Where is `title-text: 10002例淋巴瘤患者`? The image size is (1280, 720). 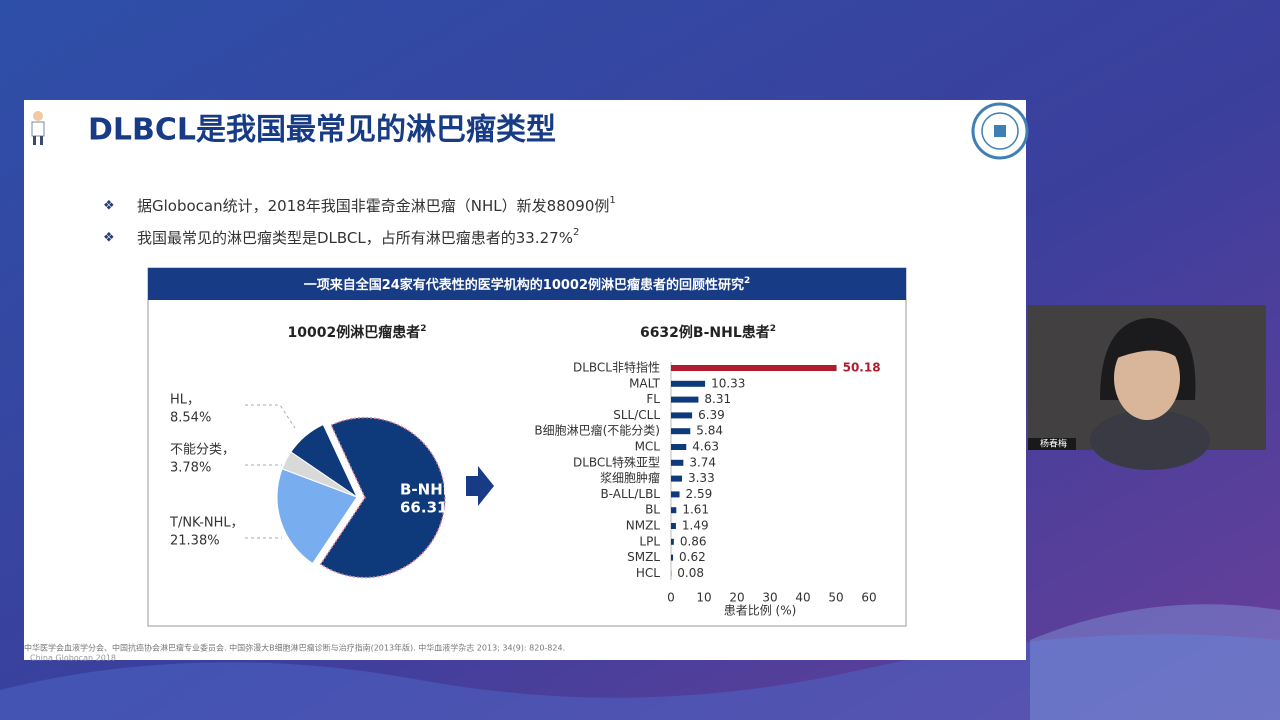 title-text: 10002例淋巴瘤患者 is located at coordinates (354, 332).